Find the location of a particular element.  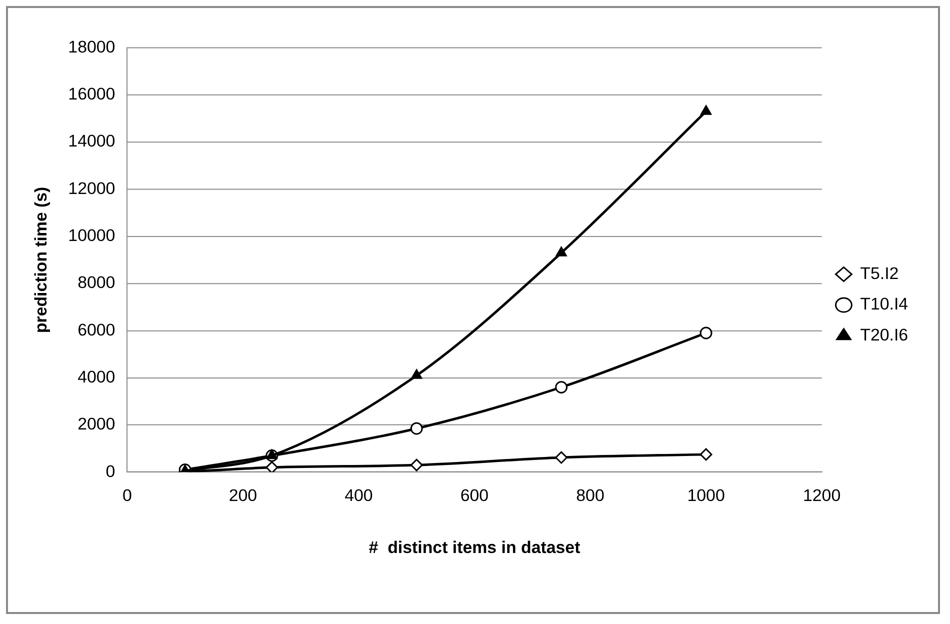

x-tick-label: 400 is located at coordinates (358, 495).